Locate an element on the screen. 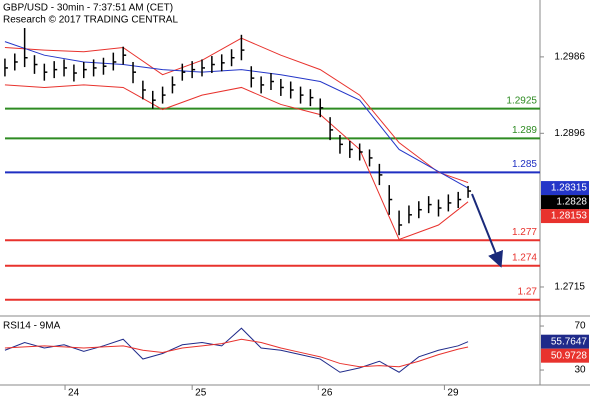  value-label: 1.28153 is located at coordinates (569, 216).